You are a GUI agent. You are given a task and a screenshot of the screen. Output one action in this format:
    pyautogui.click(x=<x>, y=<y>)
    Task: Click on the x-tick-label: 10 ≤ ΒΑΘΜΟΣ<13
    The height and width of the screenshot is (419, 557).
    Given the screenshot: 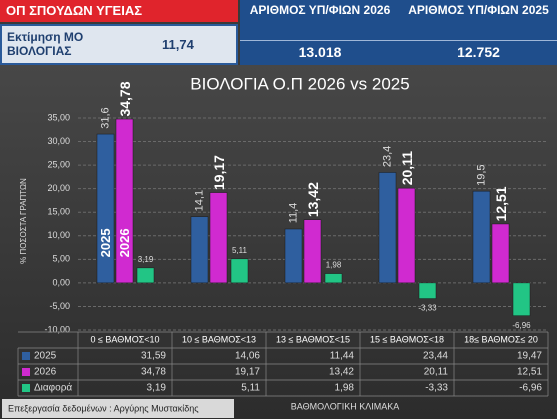 What is the action you would take?
    pyautogui.click(x=219, y=339)
    